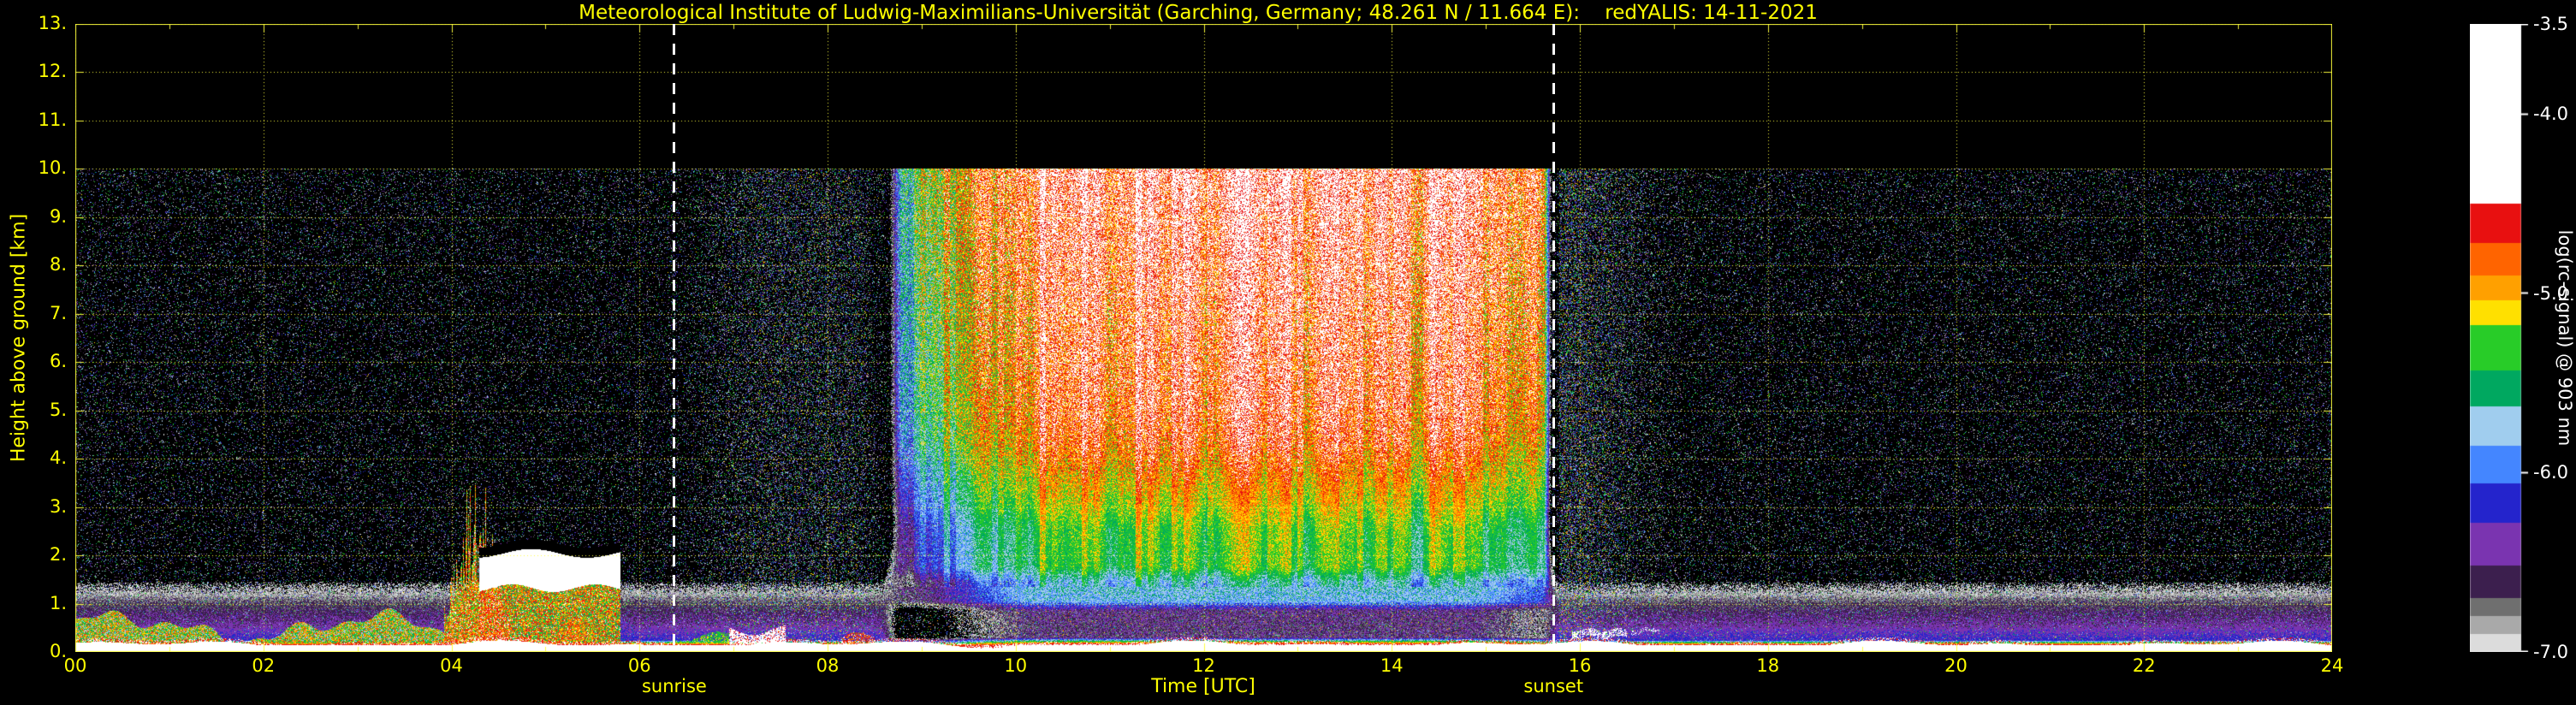  Describe the element at coordinates (1016, 665) in the screenshot. I see `x-tick-label: 10` at that location.